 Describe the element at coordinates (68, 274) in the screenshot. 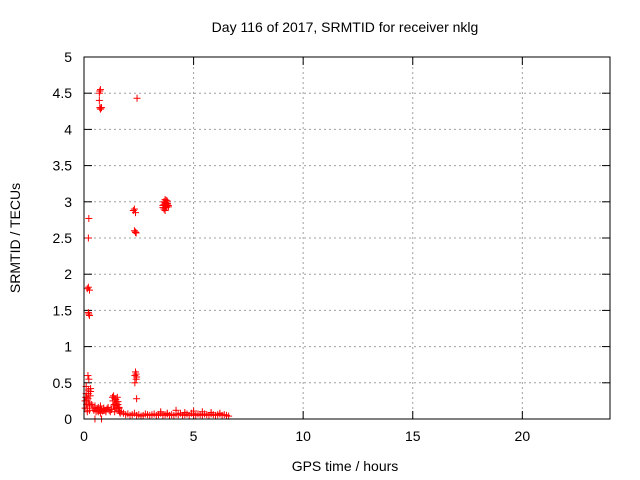

I see `y-tick-label: 2` at that location.